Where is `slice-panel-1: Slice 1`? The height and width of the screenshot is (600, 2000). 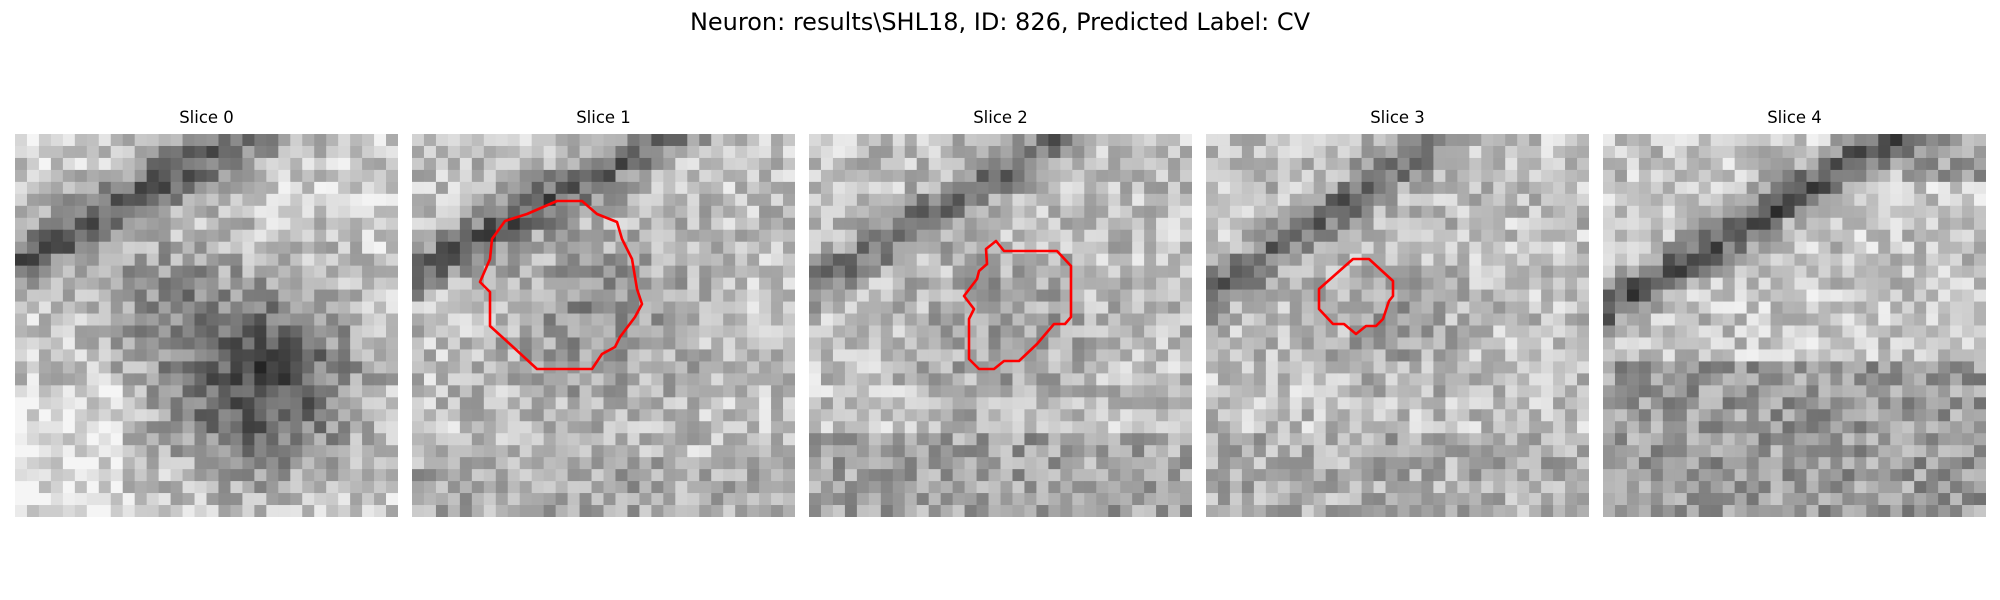
slice-panel-1: Slice 1 is located at coordinates (603, 313).